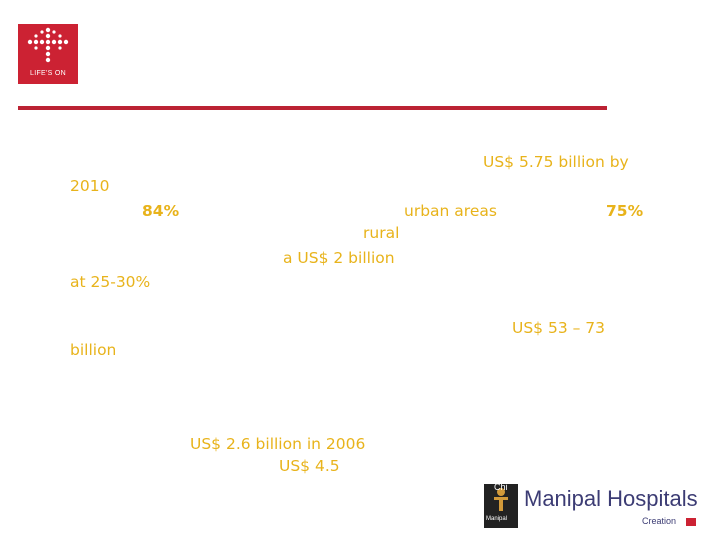 The width and height of the screenshot is (720, 540). What do you see at coordinates (161, 211) in the screenshot?
I see `text-line-3a: 84%` at bounding box center [161, 211].